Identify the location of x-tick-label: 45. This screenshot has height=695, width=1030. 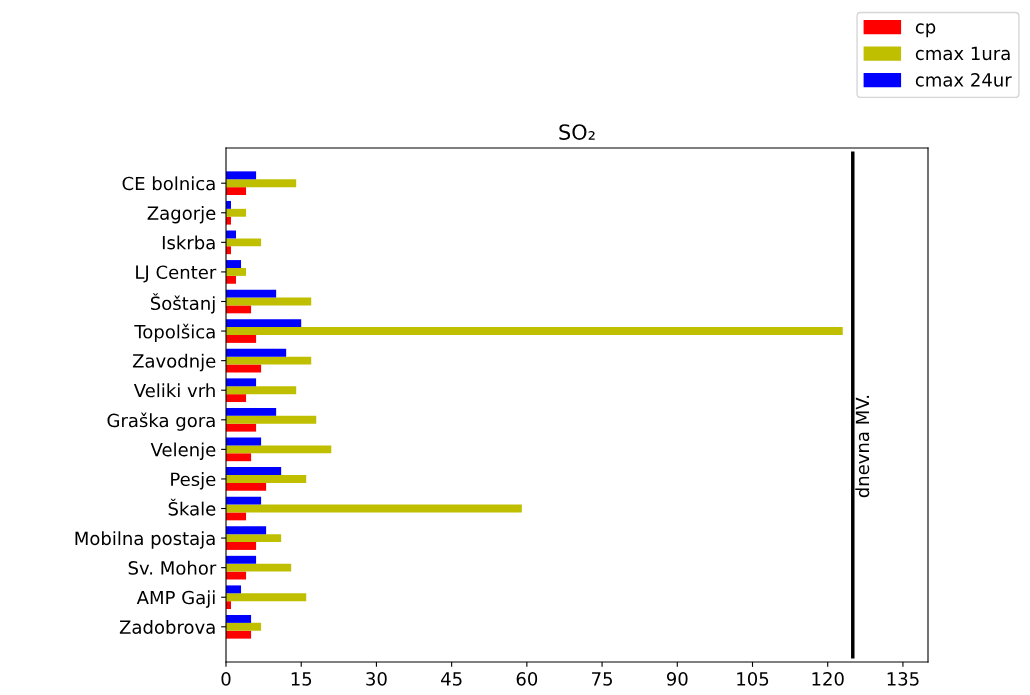
(451, 679).